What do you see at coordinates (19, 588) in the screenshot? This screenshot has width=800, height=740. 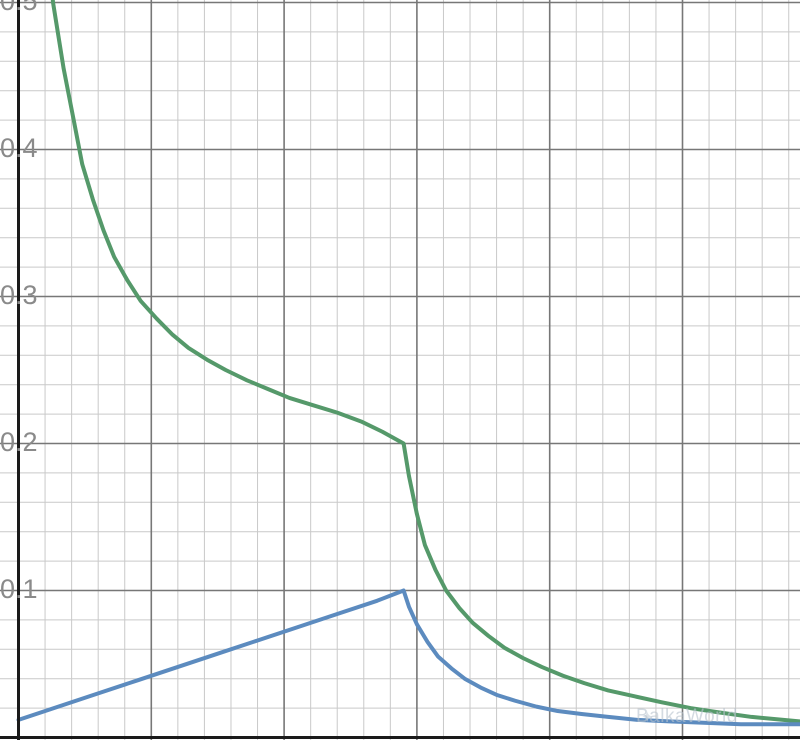 I see `y-tick-label-0-1: 0.1` at bounding box center [19, 588].